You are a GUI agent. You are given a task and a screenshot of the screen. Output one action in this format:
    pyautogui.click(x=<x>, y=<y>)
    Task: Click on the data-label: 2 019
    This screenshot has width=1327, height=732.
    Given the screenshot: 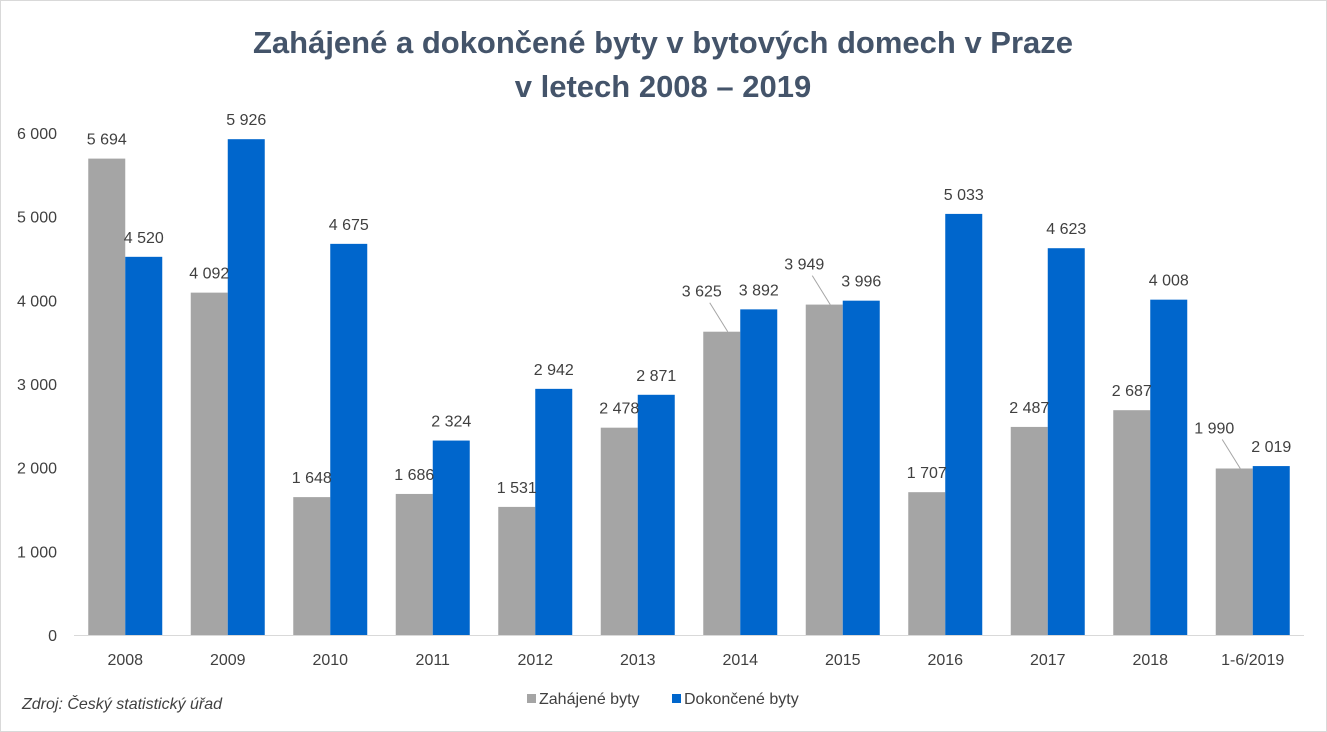 What is the action you would take?
    pyautogui.click(x=1271, y=447)
    